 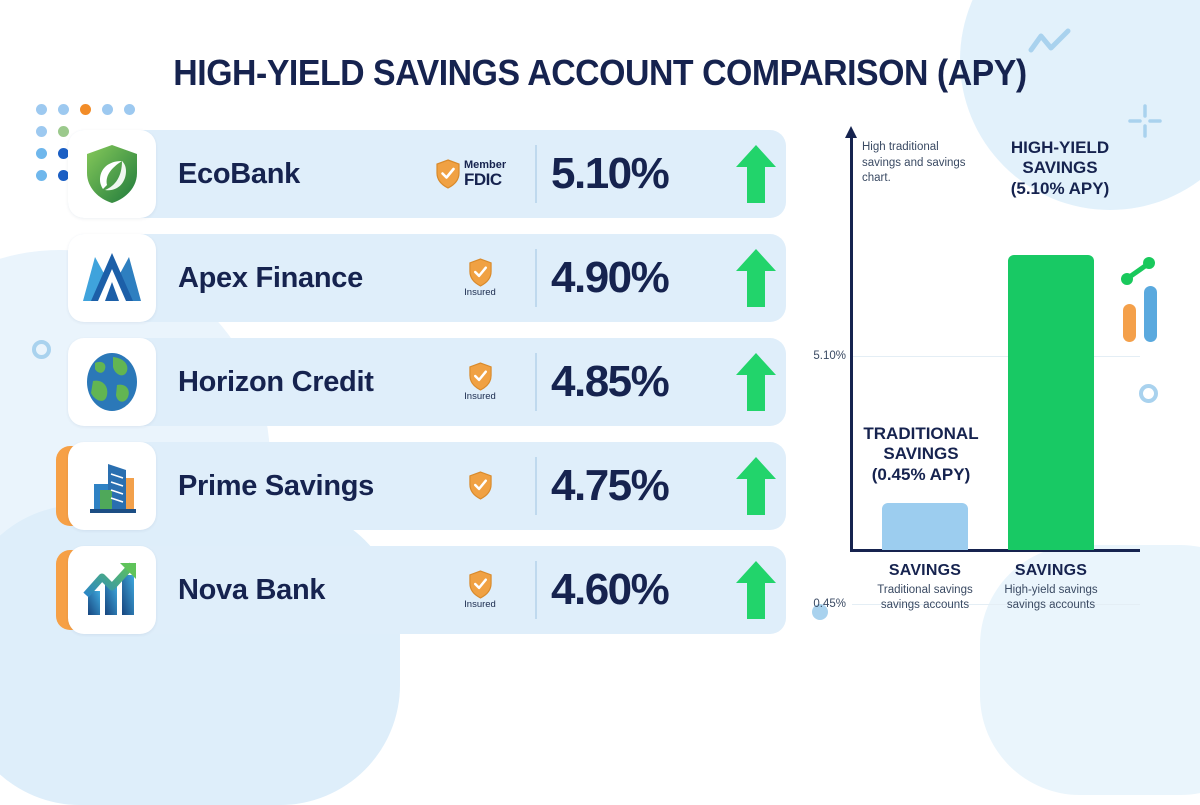 What do you see at coordinates (427, 382) in the screenshot?
I see `bank-row-horizon-credit: Horizon Credit Insured 4.85%` at bounding box center [427, 382].